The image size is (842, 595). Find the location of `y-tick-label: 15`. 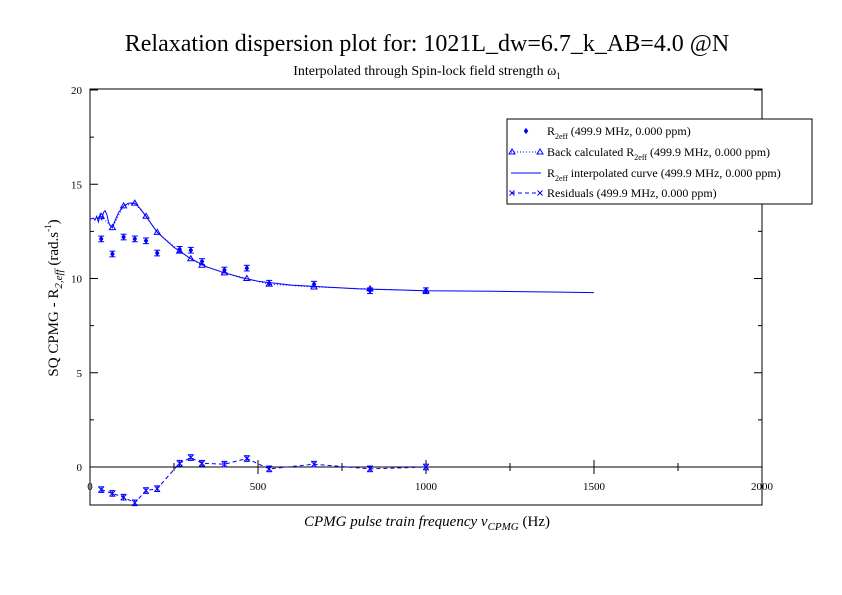

y-tick-label: 15 is located at coordinates (77, 185).